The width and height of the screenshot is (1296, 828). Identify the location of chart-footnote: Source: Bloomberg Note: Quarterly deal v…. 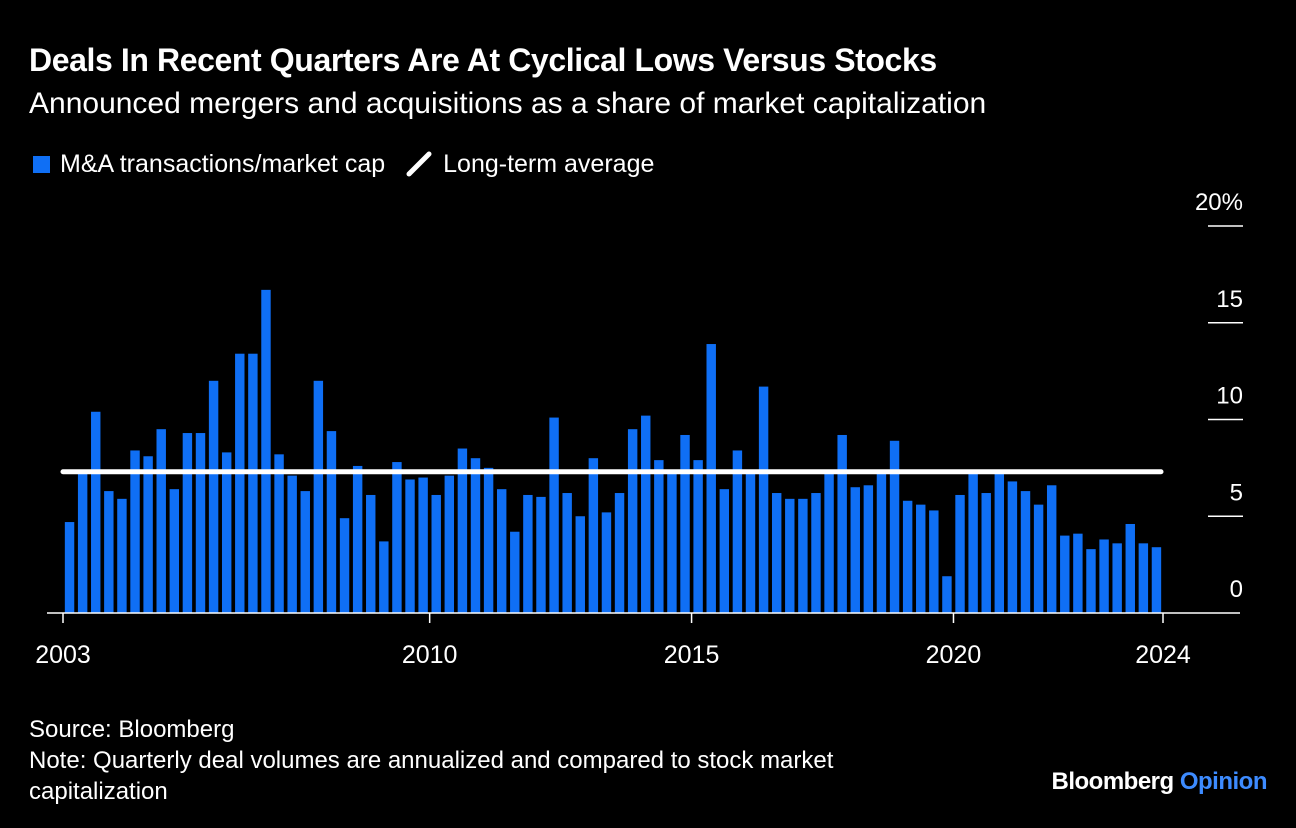
(499, 760).